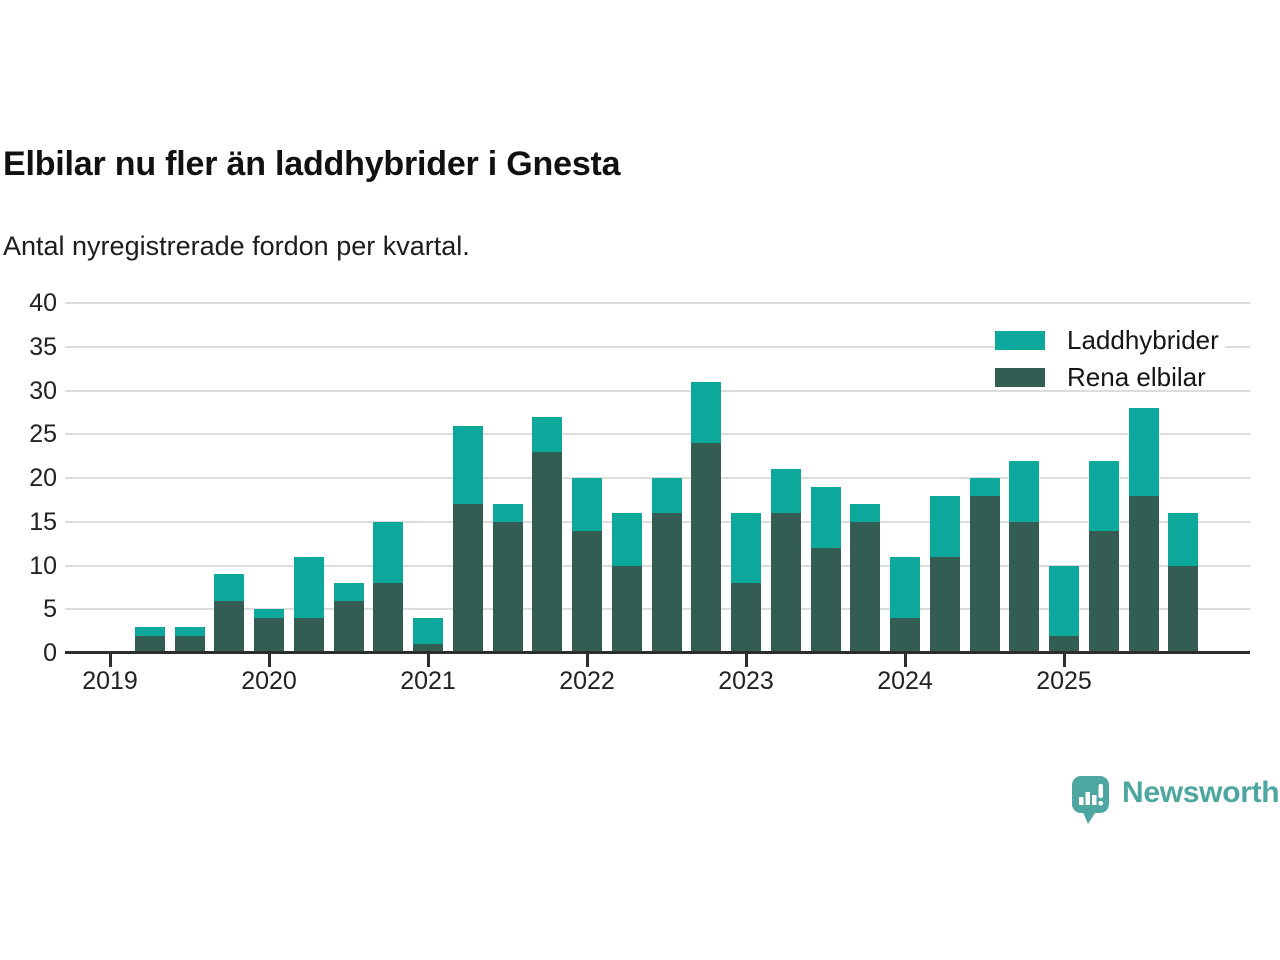 The image size is (1280, 960). I want to click on x-tick-label: 2023, so click(746, 681).